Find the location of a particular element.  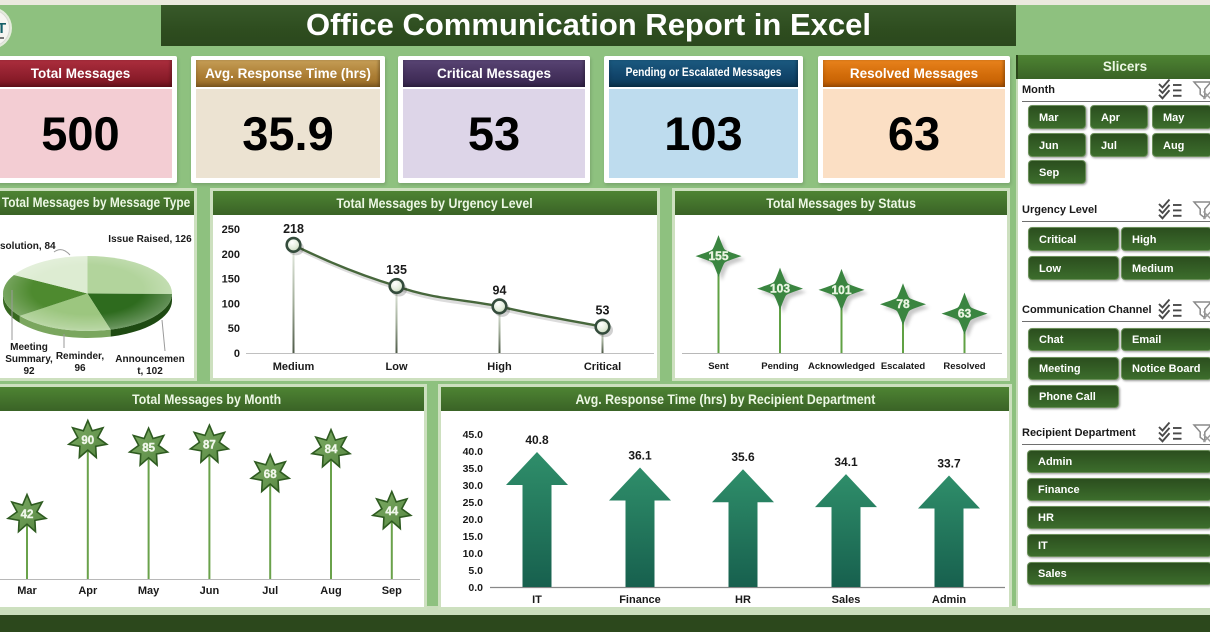

svg-text: Jul is located at coordinates (270, 591).